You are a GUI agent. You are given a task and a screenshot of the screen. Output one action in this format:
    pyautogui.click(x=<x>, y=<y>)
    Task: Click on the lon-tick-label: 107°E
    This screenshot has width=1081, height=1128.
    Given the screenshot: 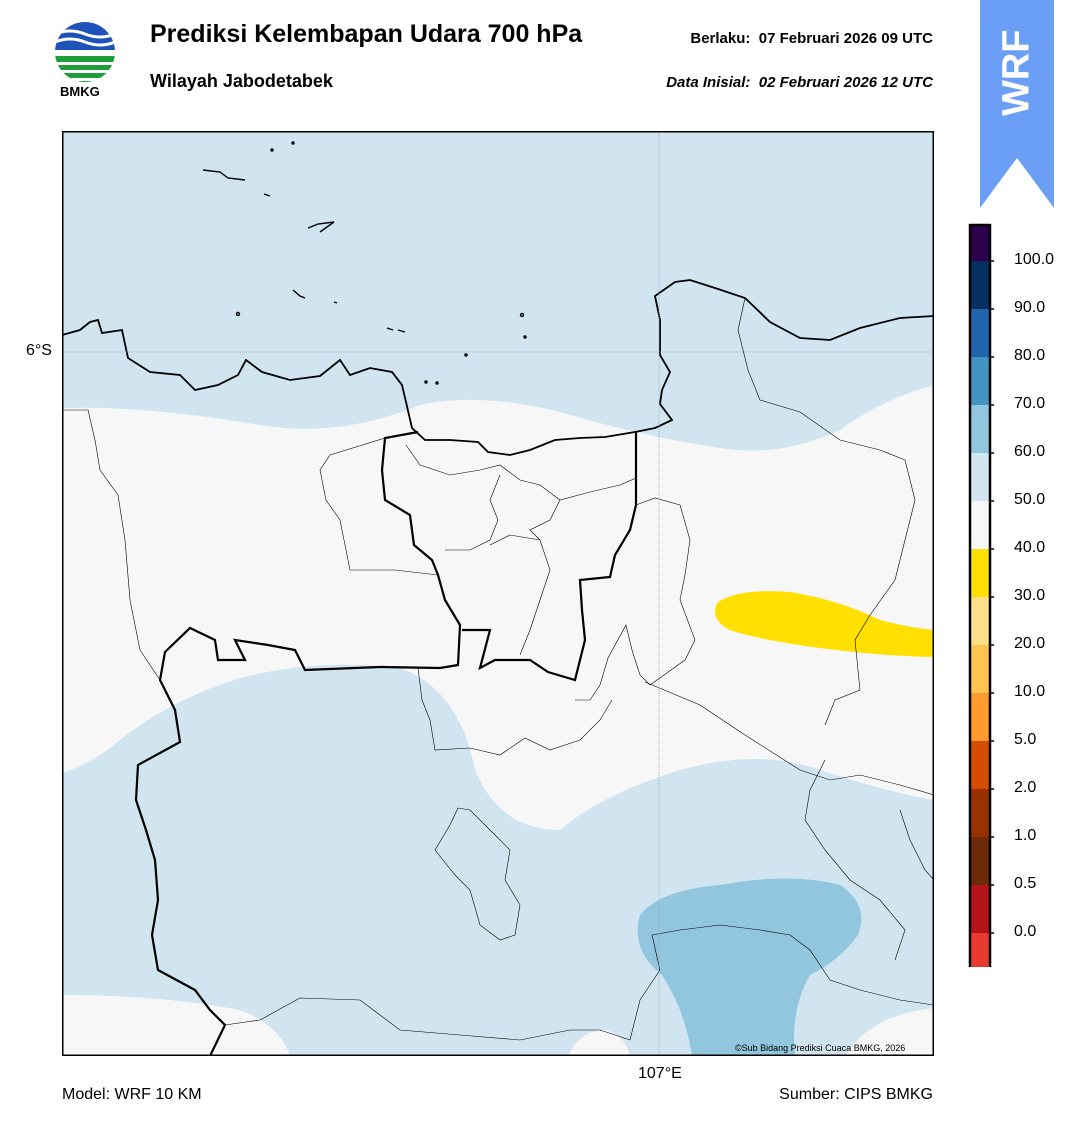 What is the action you would take?
    pyautogui.click(x=660, y=1073)
    